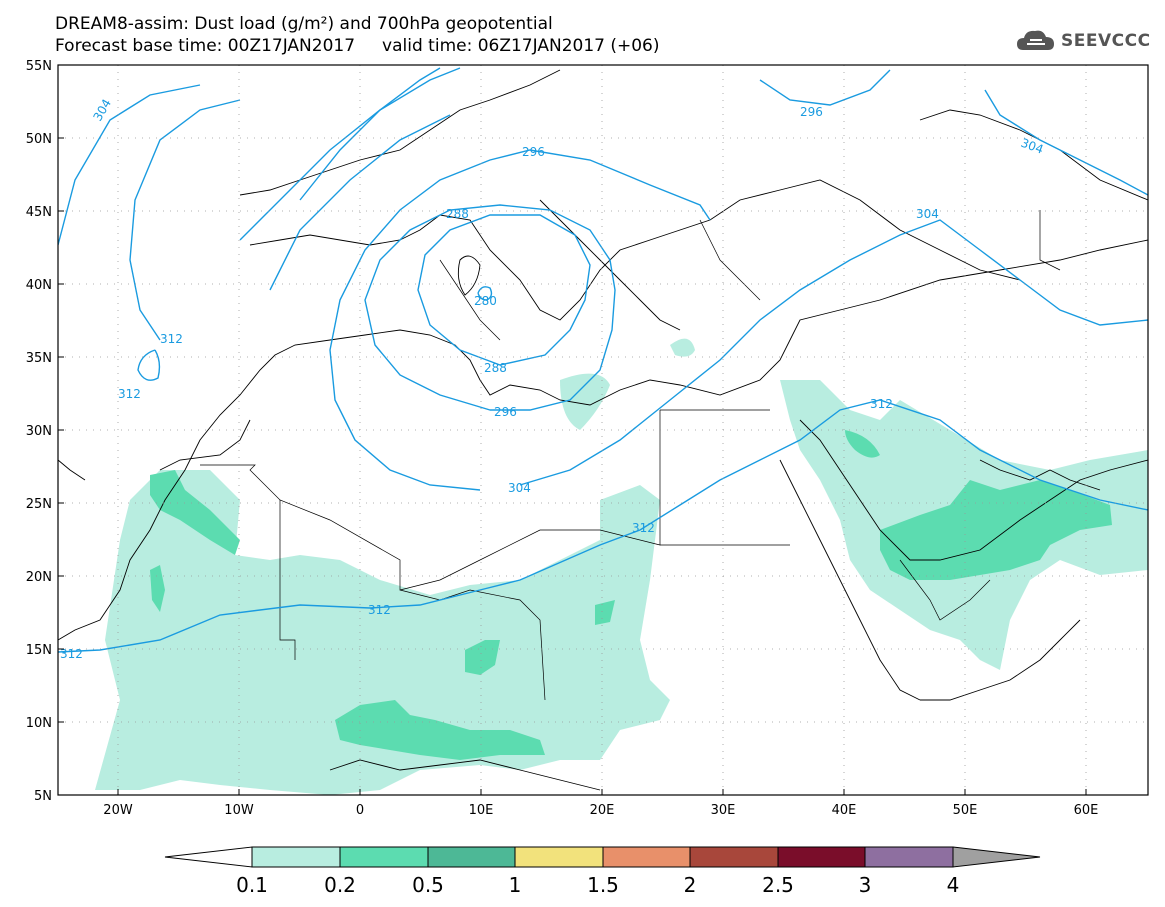 This screenshot has height=907, width=1165. What do you see at coordinates (953, 885) in the screenshot?
I see `colorbar-label-4: 4` at bounding box center [953, 885].